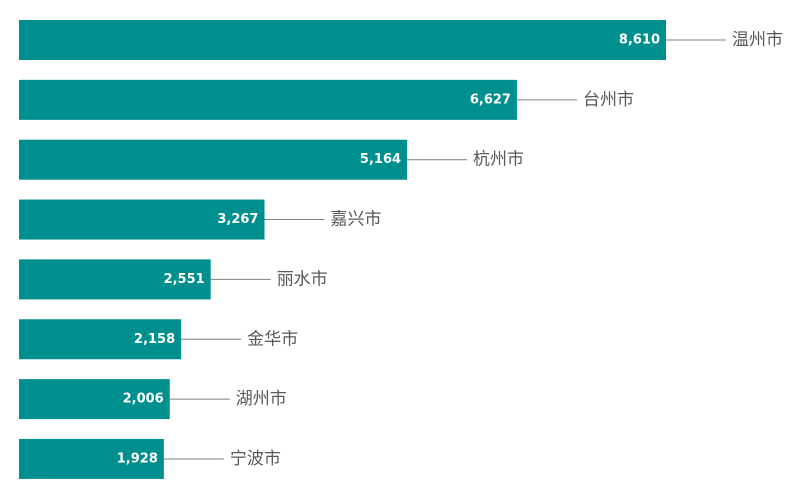 The height and width of the screenshot is (497, 798). I want to click on category-label-1: 温州市, so click(757, 40).